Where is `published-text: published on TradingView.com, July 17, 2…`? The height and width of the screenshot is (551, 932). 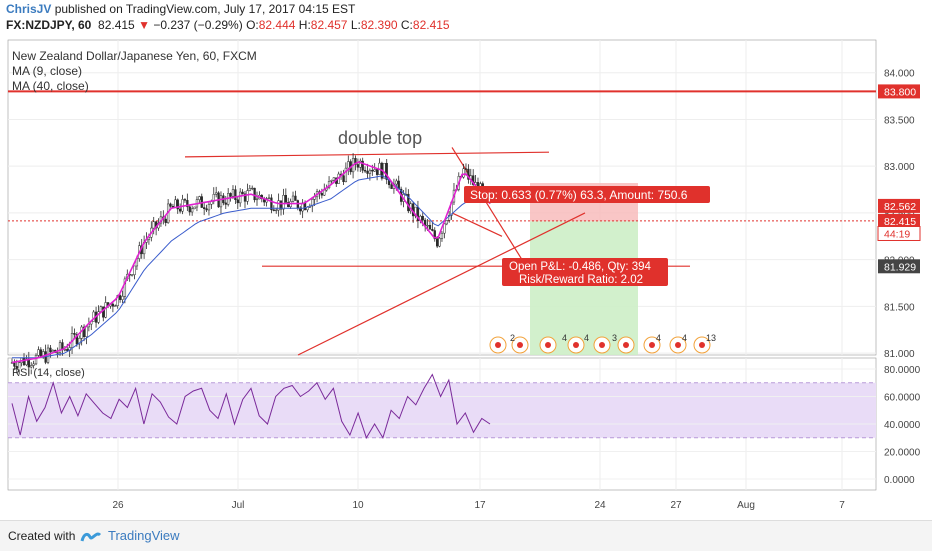 published-text: published on TradingView.com, July 17, 2… is located at coordinates (205, 9).